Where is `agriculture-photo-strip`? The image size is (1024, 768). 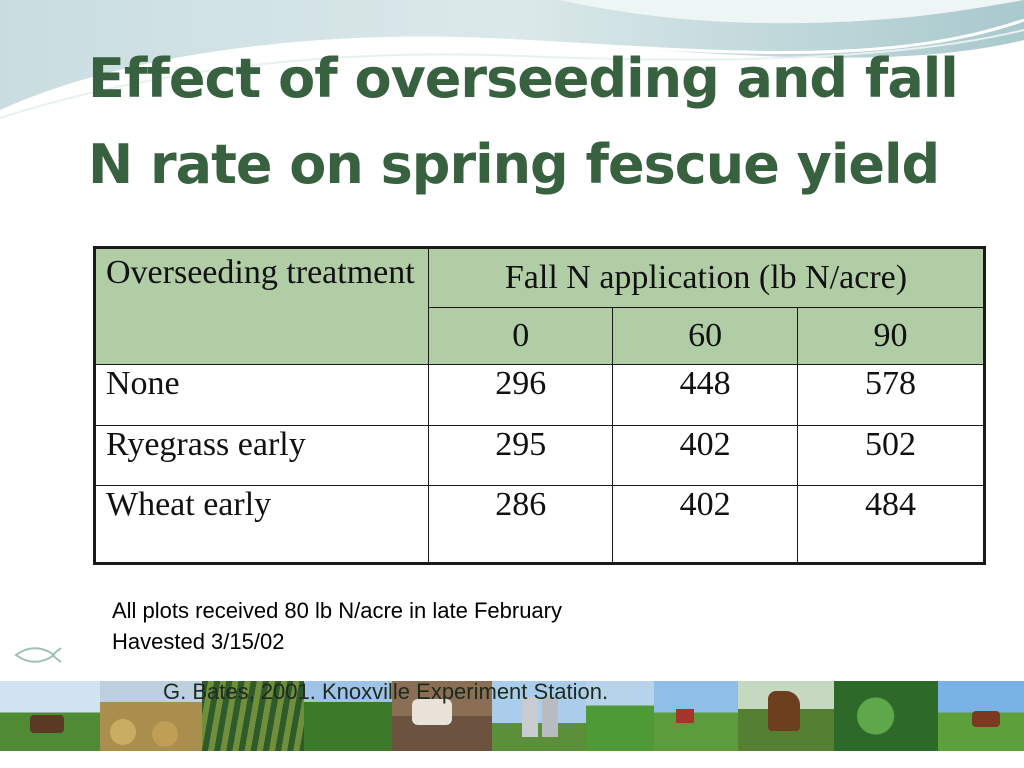
agriculture-photo-strip is located at coordinates (512, 716).